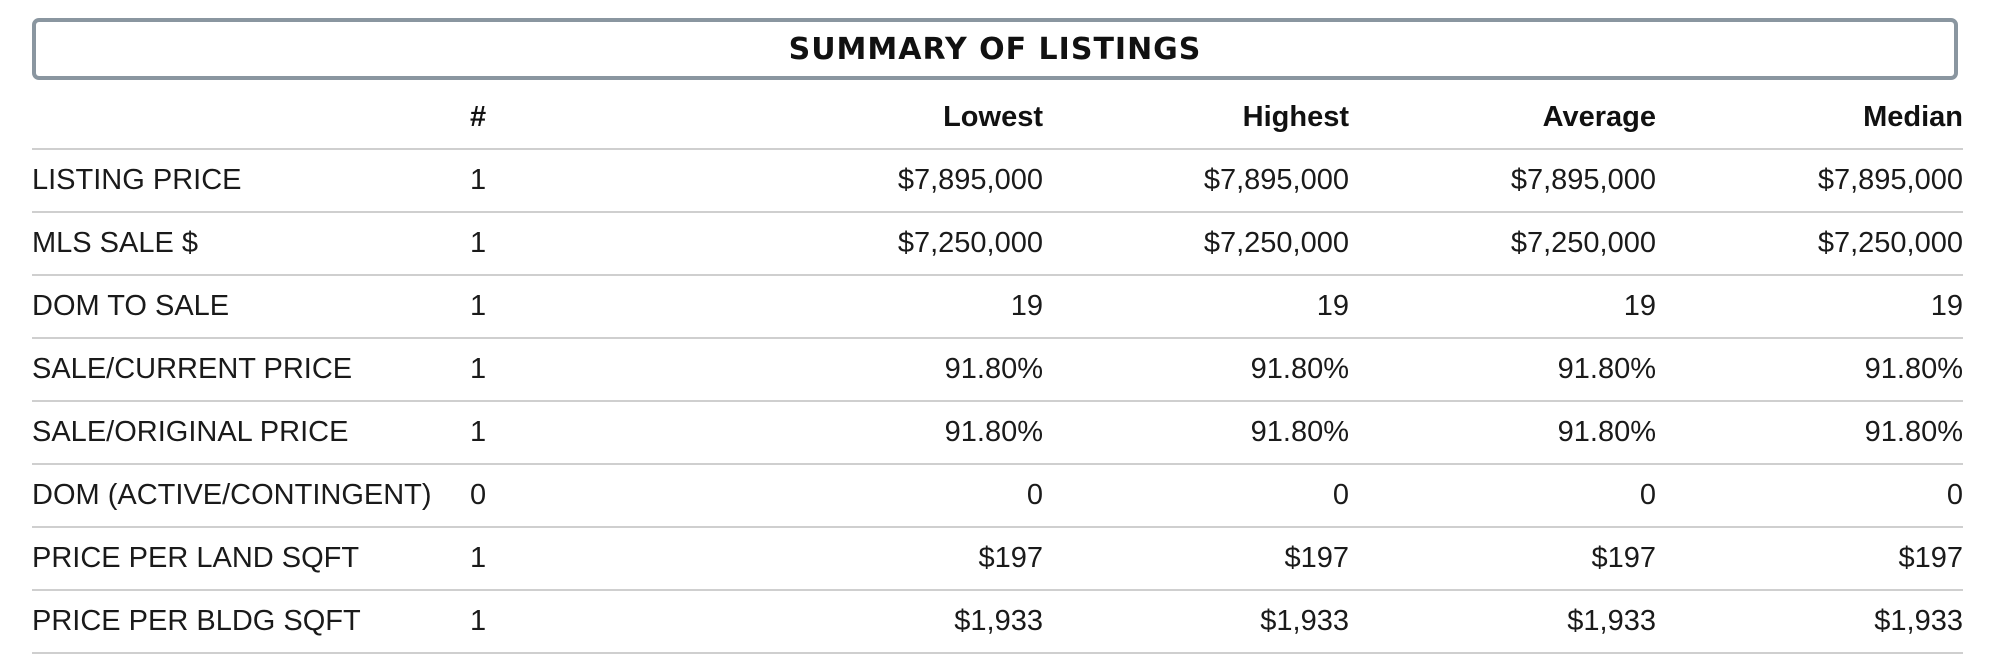 This screenshot has width=1994, height=670. I want to click on header-count: #, so click(520, 118).